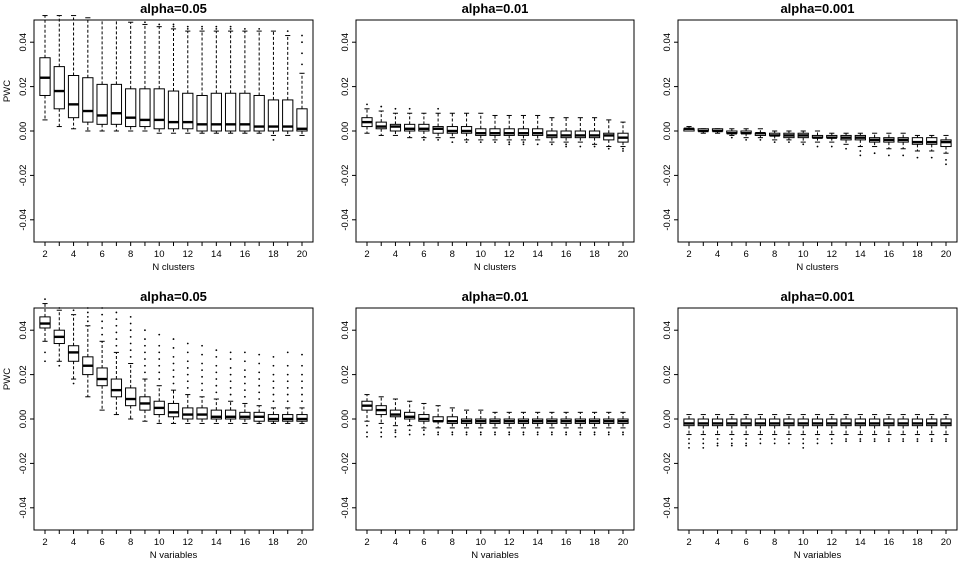  I want to click on x-tick-label: 14, so click(860, 542).